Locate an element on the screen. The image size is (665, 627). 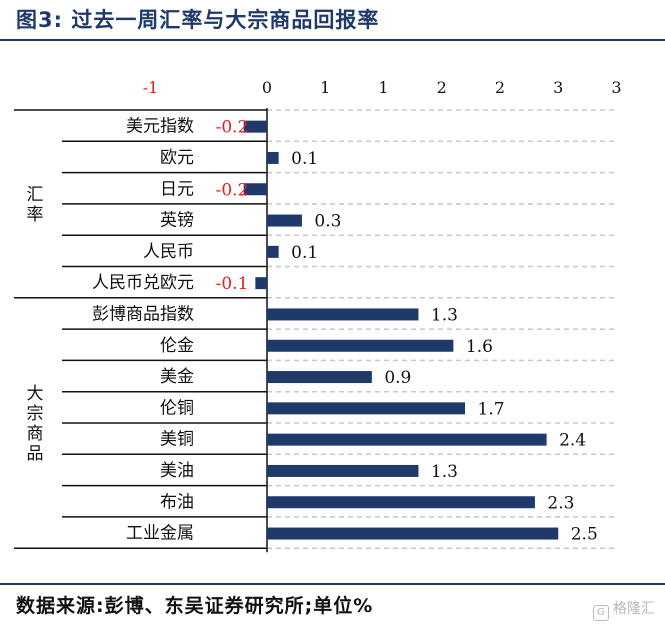
watermark: G 格隆汇 is located at coordinates (624, 609).